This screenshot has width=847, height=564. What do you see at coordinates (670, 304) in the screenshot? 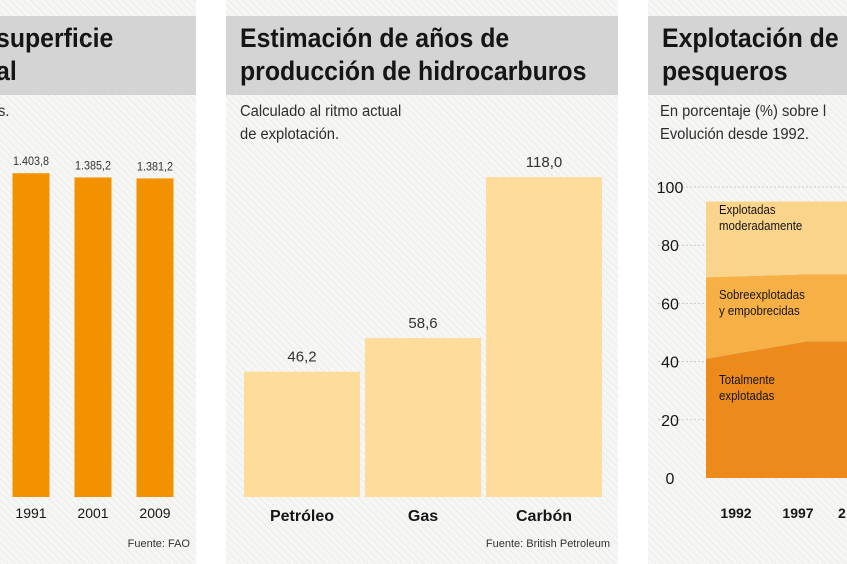
I see `y-tick-label: 60` at bounding box center [670, 304].